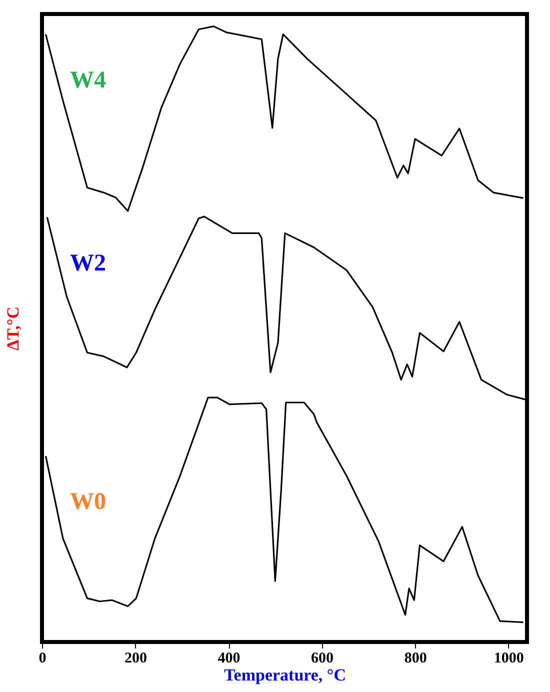 The image size is (550, 692). I want to click on x-tick-label: 800, so click(415, 658).